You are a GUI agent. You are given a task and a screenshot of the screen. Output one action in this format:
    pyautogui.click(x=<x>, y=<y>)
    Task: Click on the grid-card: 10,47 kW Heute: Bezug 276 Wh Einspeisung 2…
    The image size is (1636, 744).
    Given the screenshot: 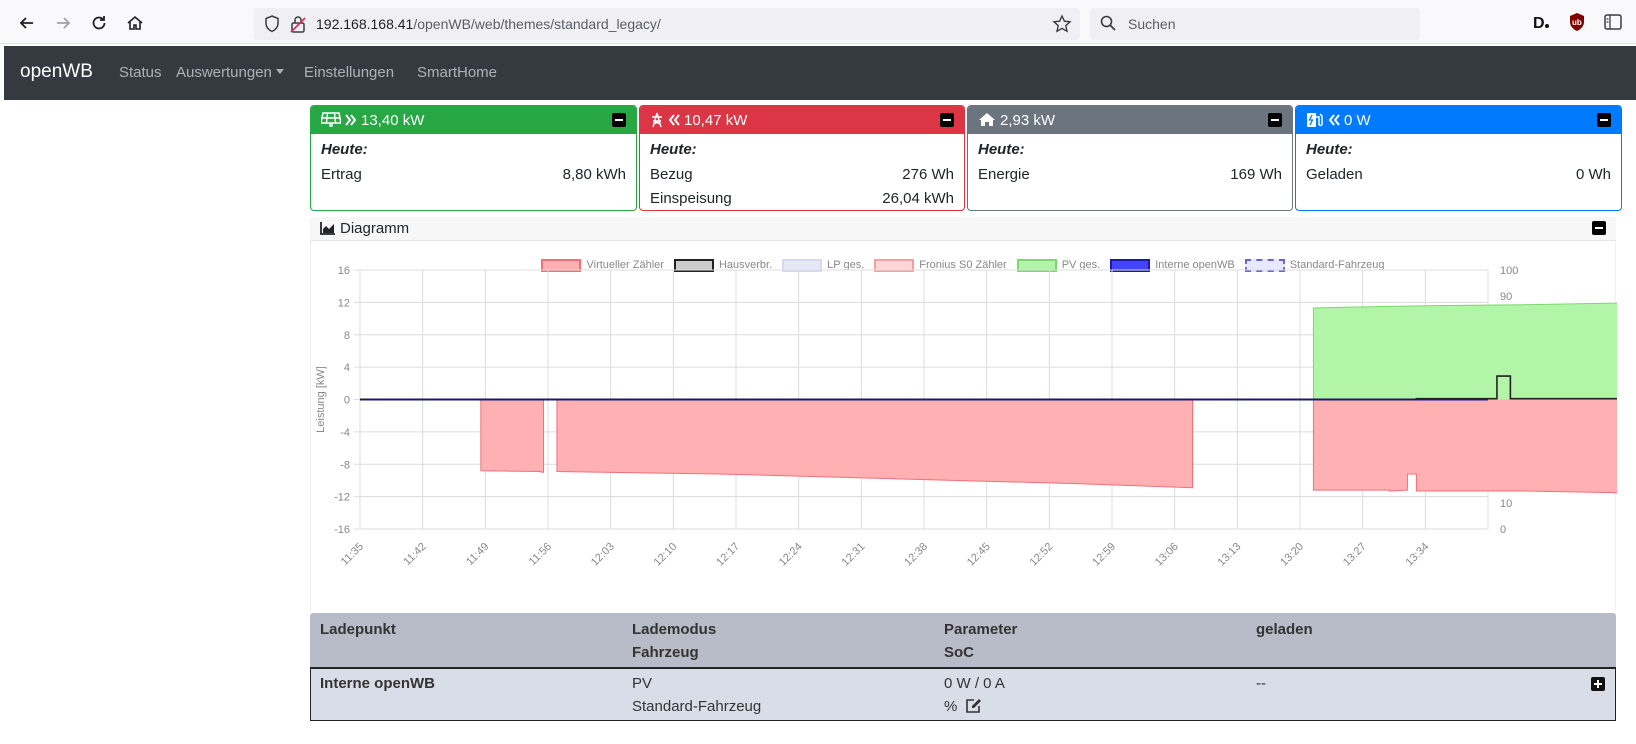 What is the action you would take?
    pyautogui.click(x=802, y=158)
    